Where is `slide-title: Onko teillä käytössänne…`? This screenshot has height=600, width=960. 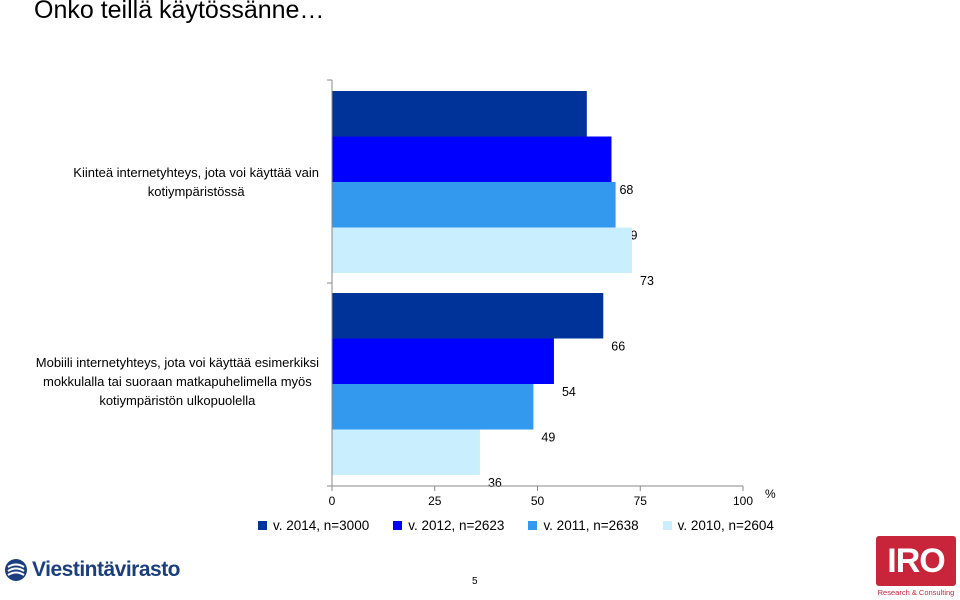
slide-title: Onko teillä käytössänne… is located at coordinates (179, 12).